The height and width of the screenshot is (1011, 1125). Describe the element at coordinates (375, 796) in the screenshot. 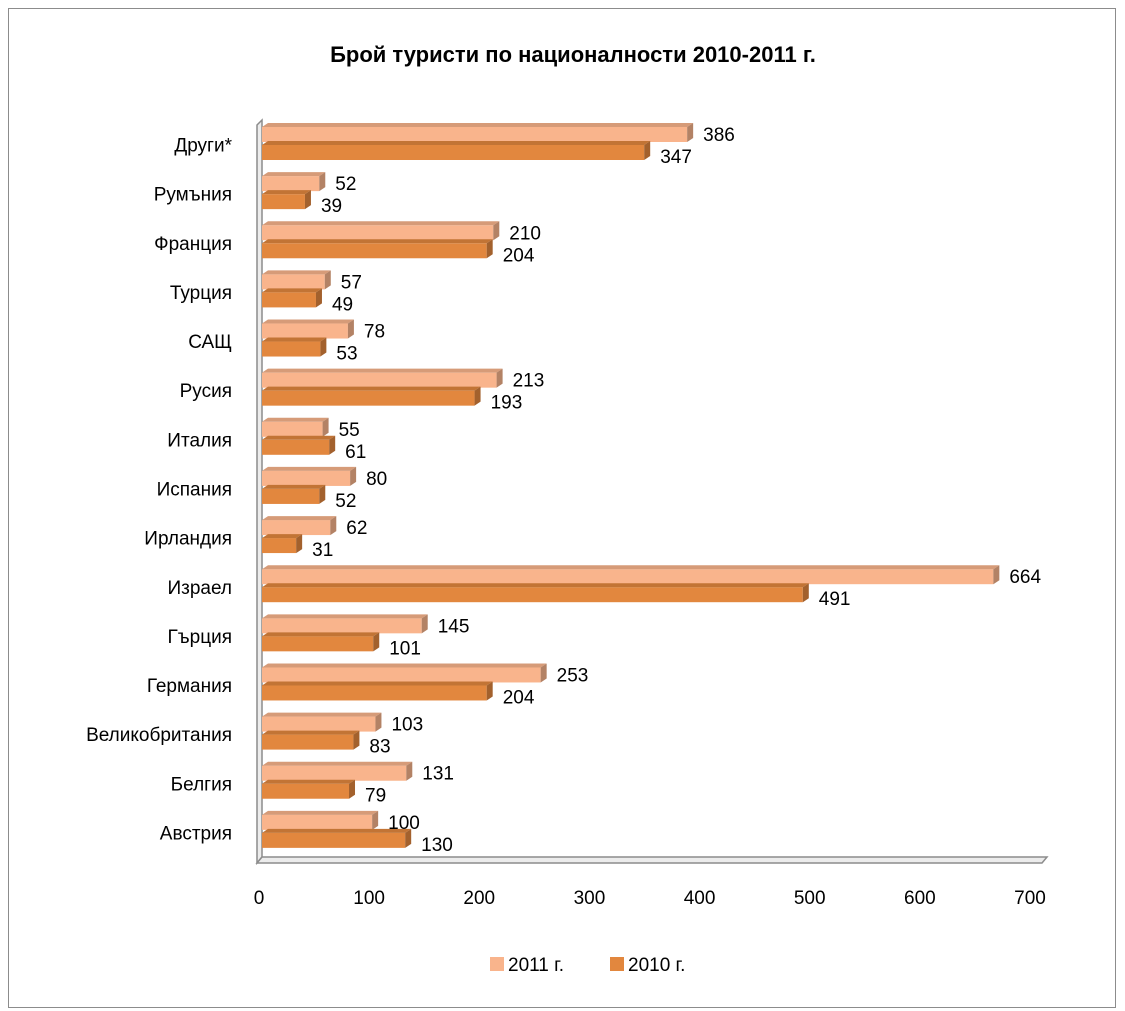

I see `data-label: 79` at that location.